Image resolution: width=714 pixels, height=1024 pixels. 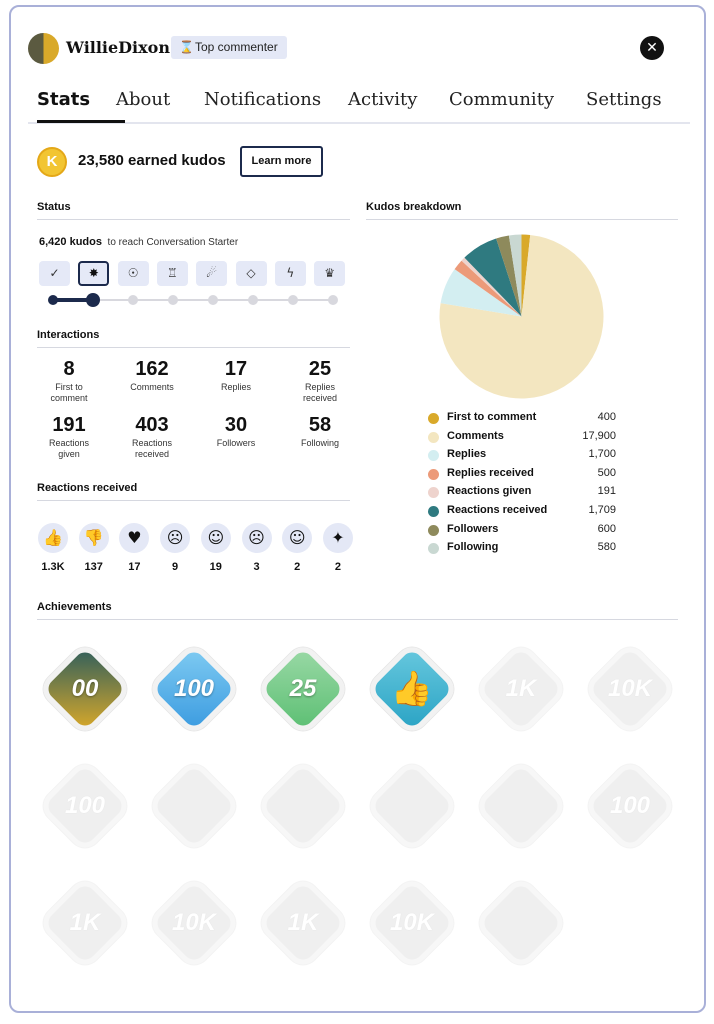 What do you see at coordinates (491, 287) in the screenshot?
I see `pie-slice-reactions-given` at bounding box center [491, 287].